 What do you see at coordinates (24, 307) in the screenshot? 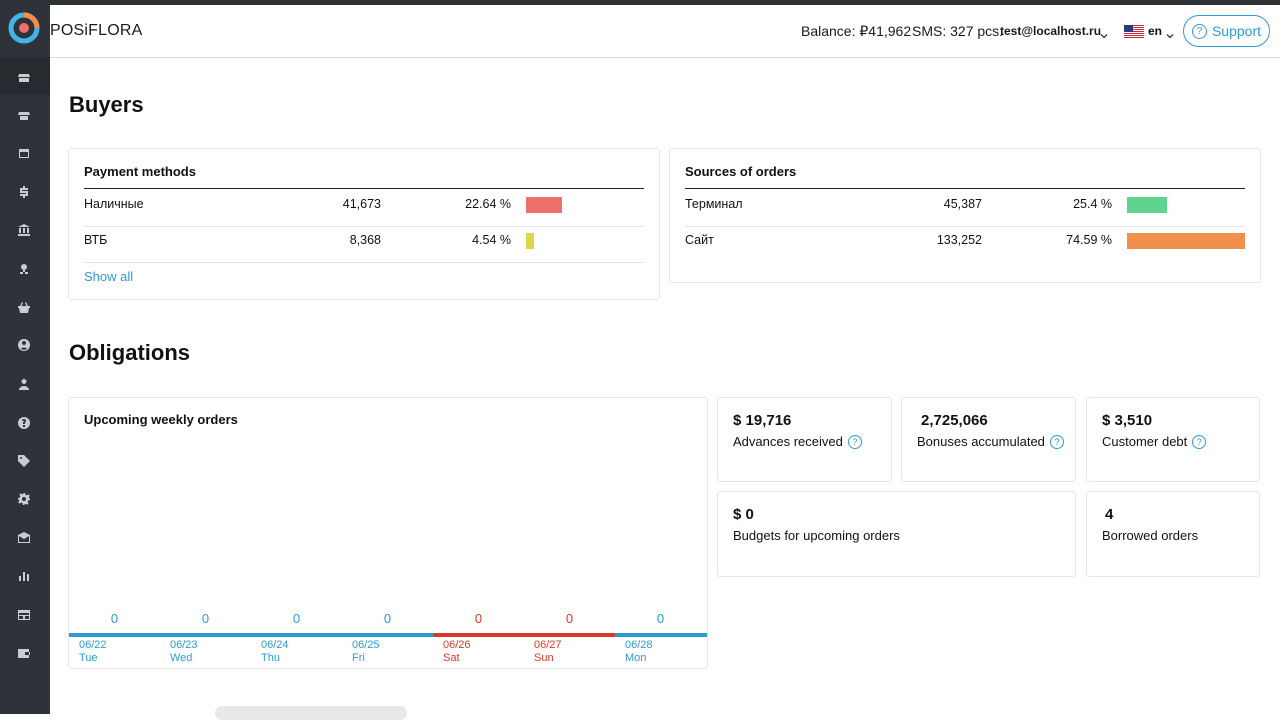
I see `basket-icon` at bounding box center [24, 307].